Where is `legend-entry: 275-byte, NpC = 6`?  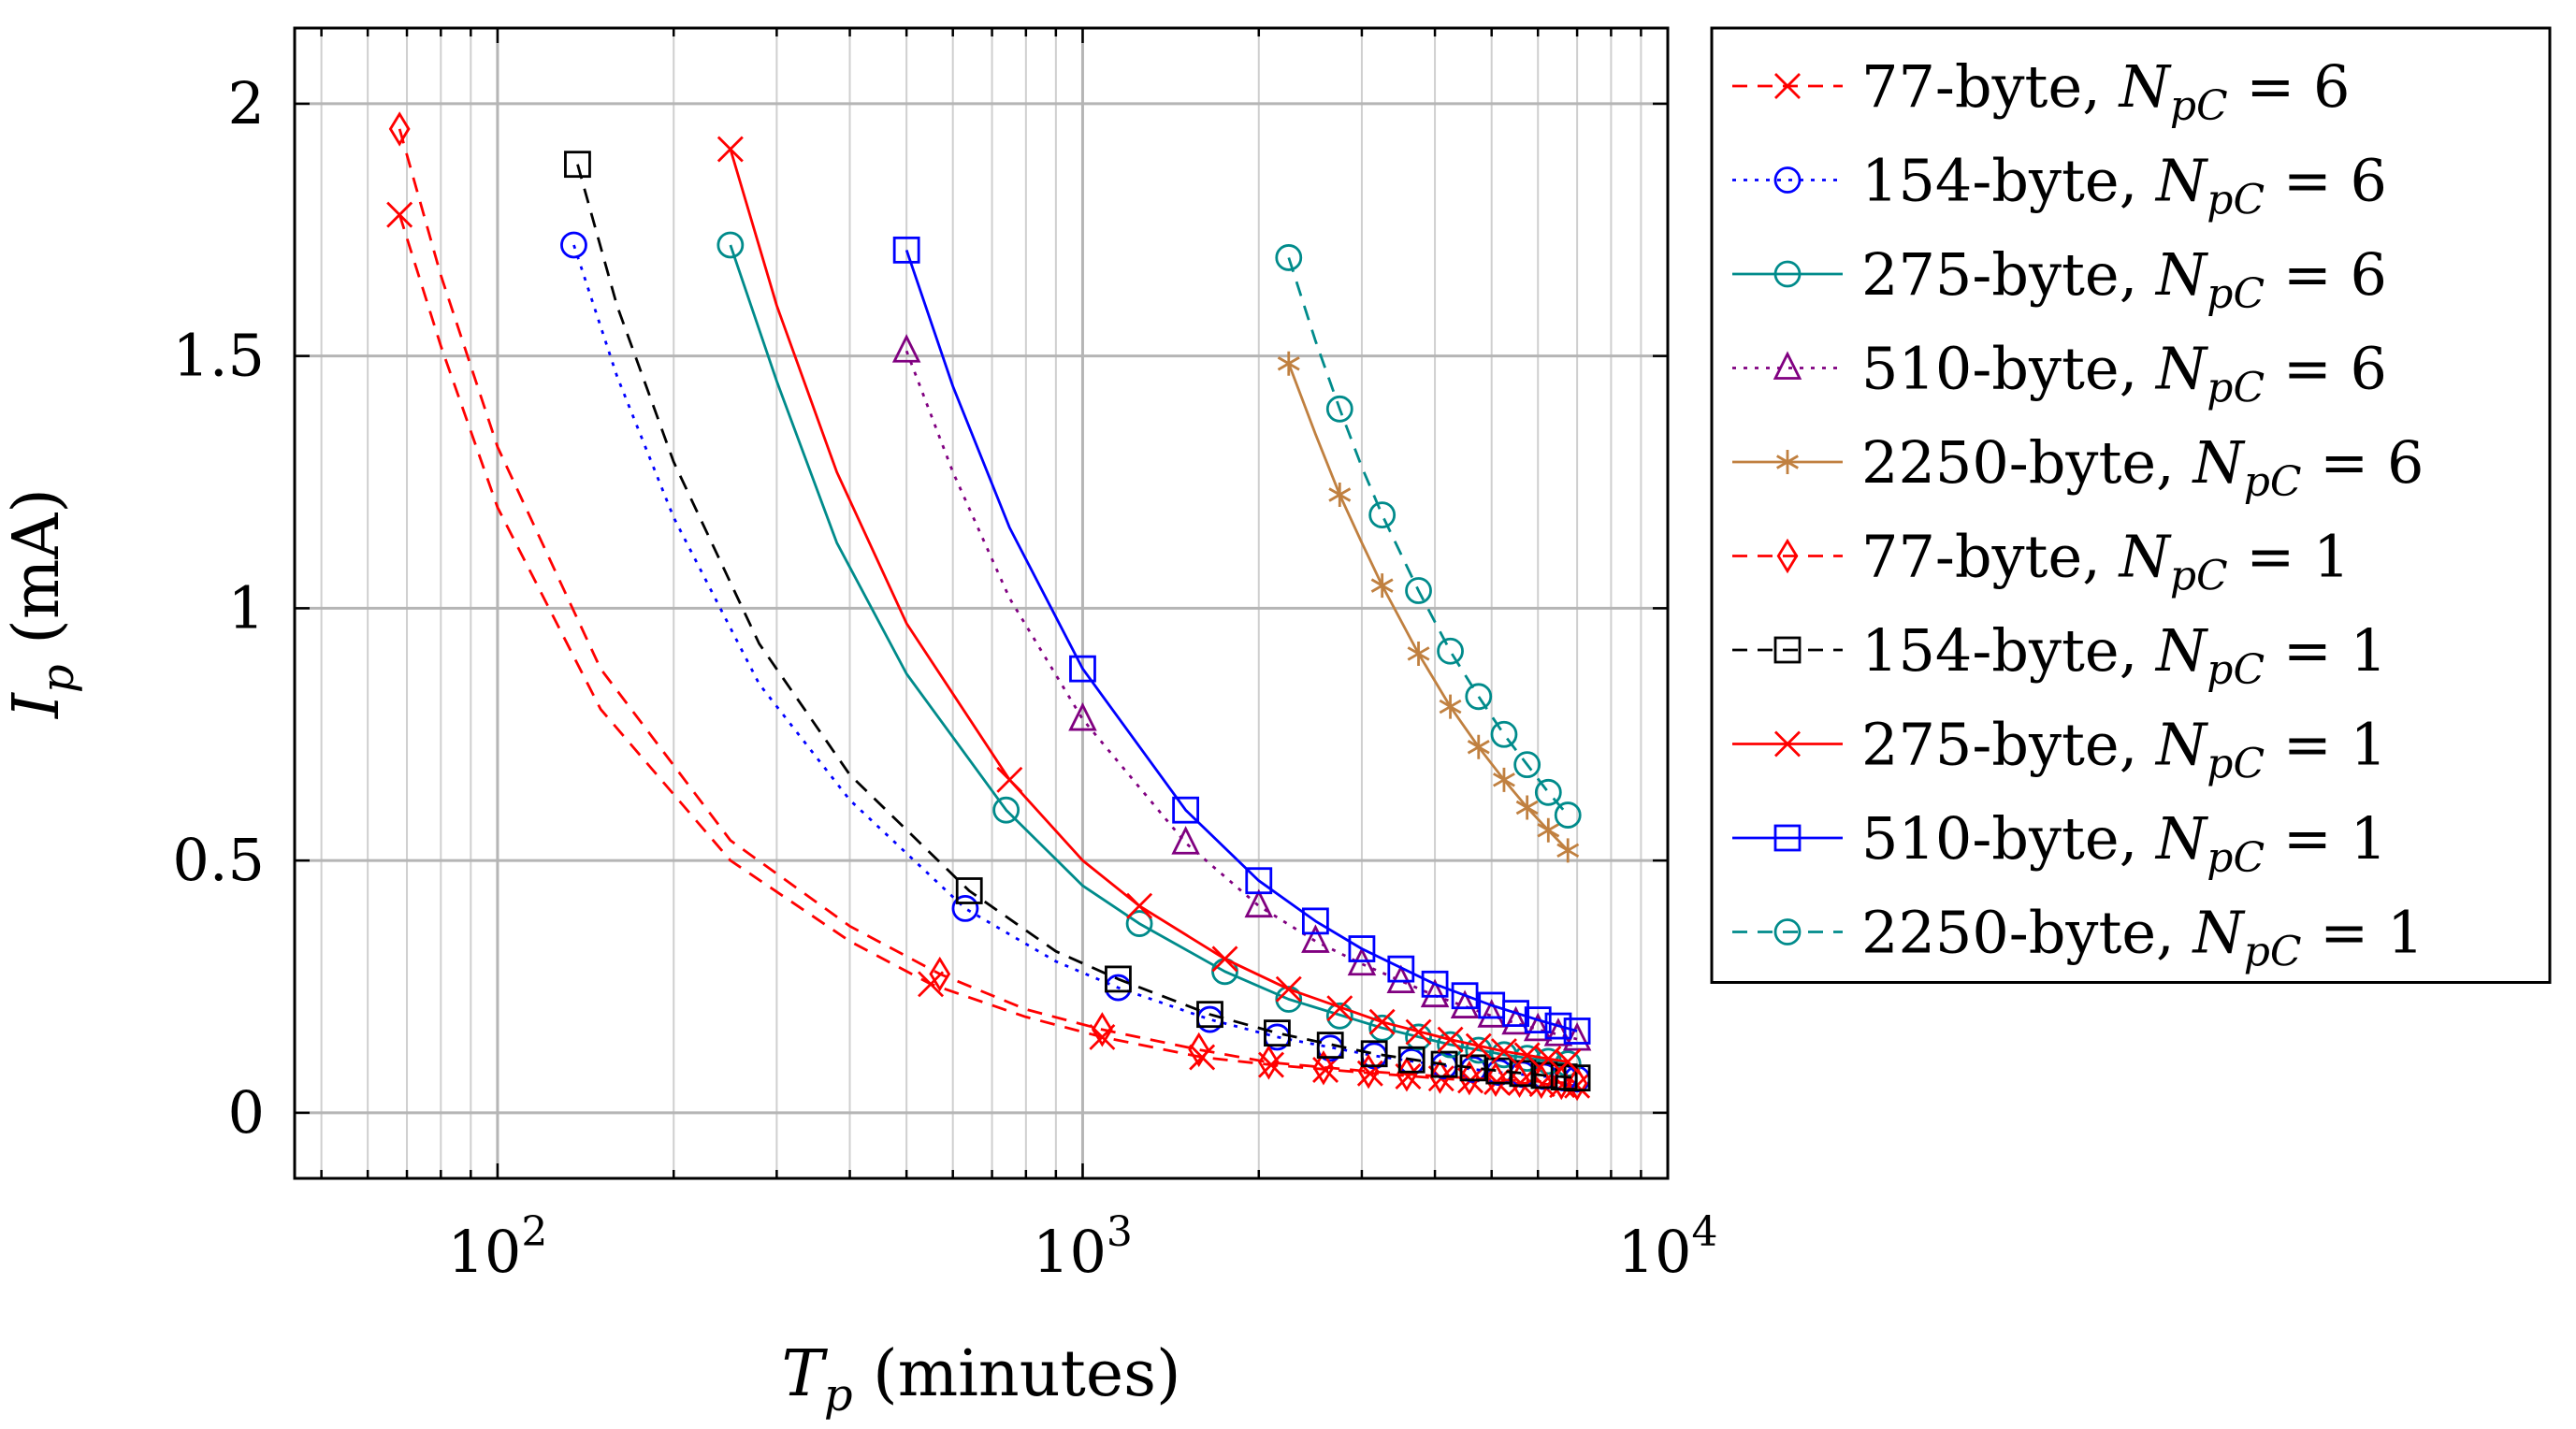 legend-entry: 275-byte, NpC = 6 is located at coordinates (2059, 279).